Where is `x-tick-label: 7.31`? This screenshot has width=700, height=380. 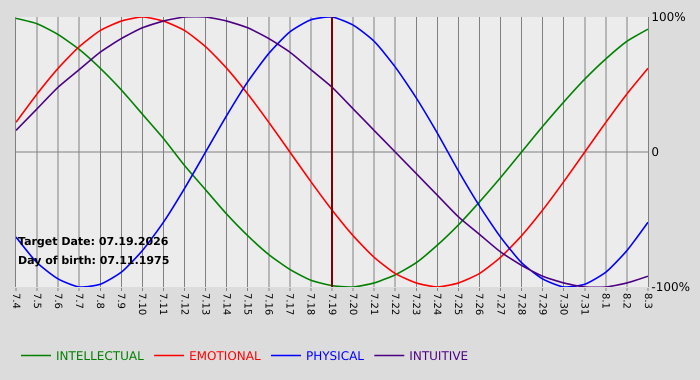
x-tick-label: 7.31 is located at coordinates (584, 304).